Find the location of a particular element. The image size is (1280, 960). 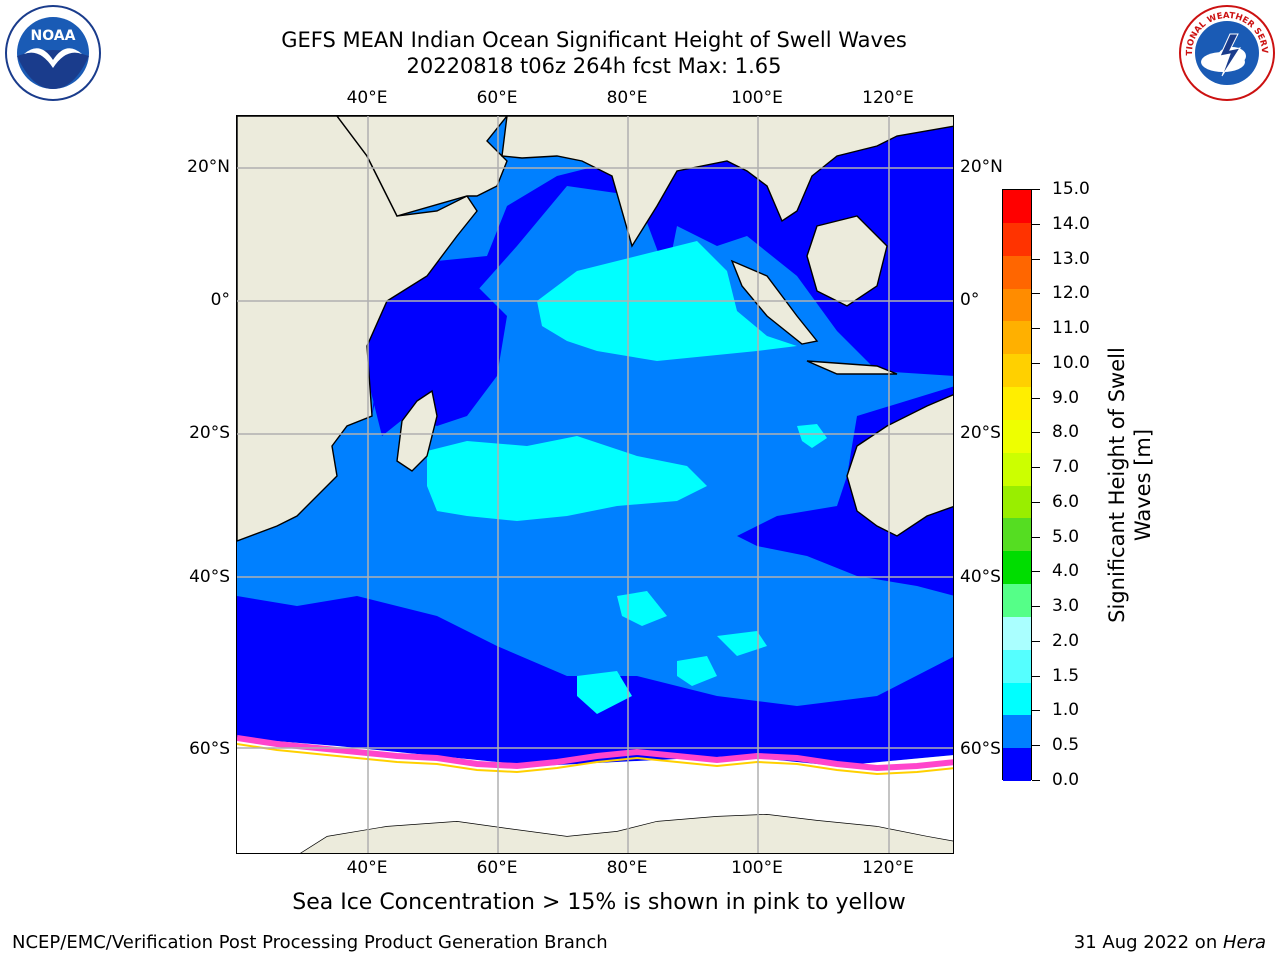

lon-tick-bottom-60: 60°E is located at coordinates (497, 868).